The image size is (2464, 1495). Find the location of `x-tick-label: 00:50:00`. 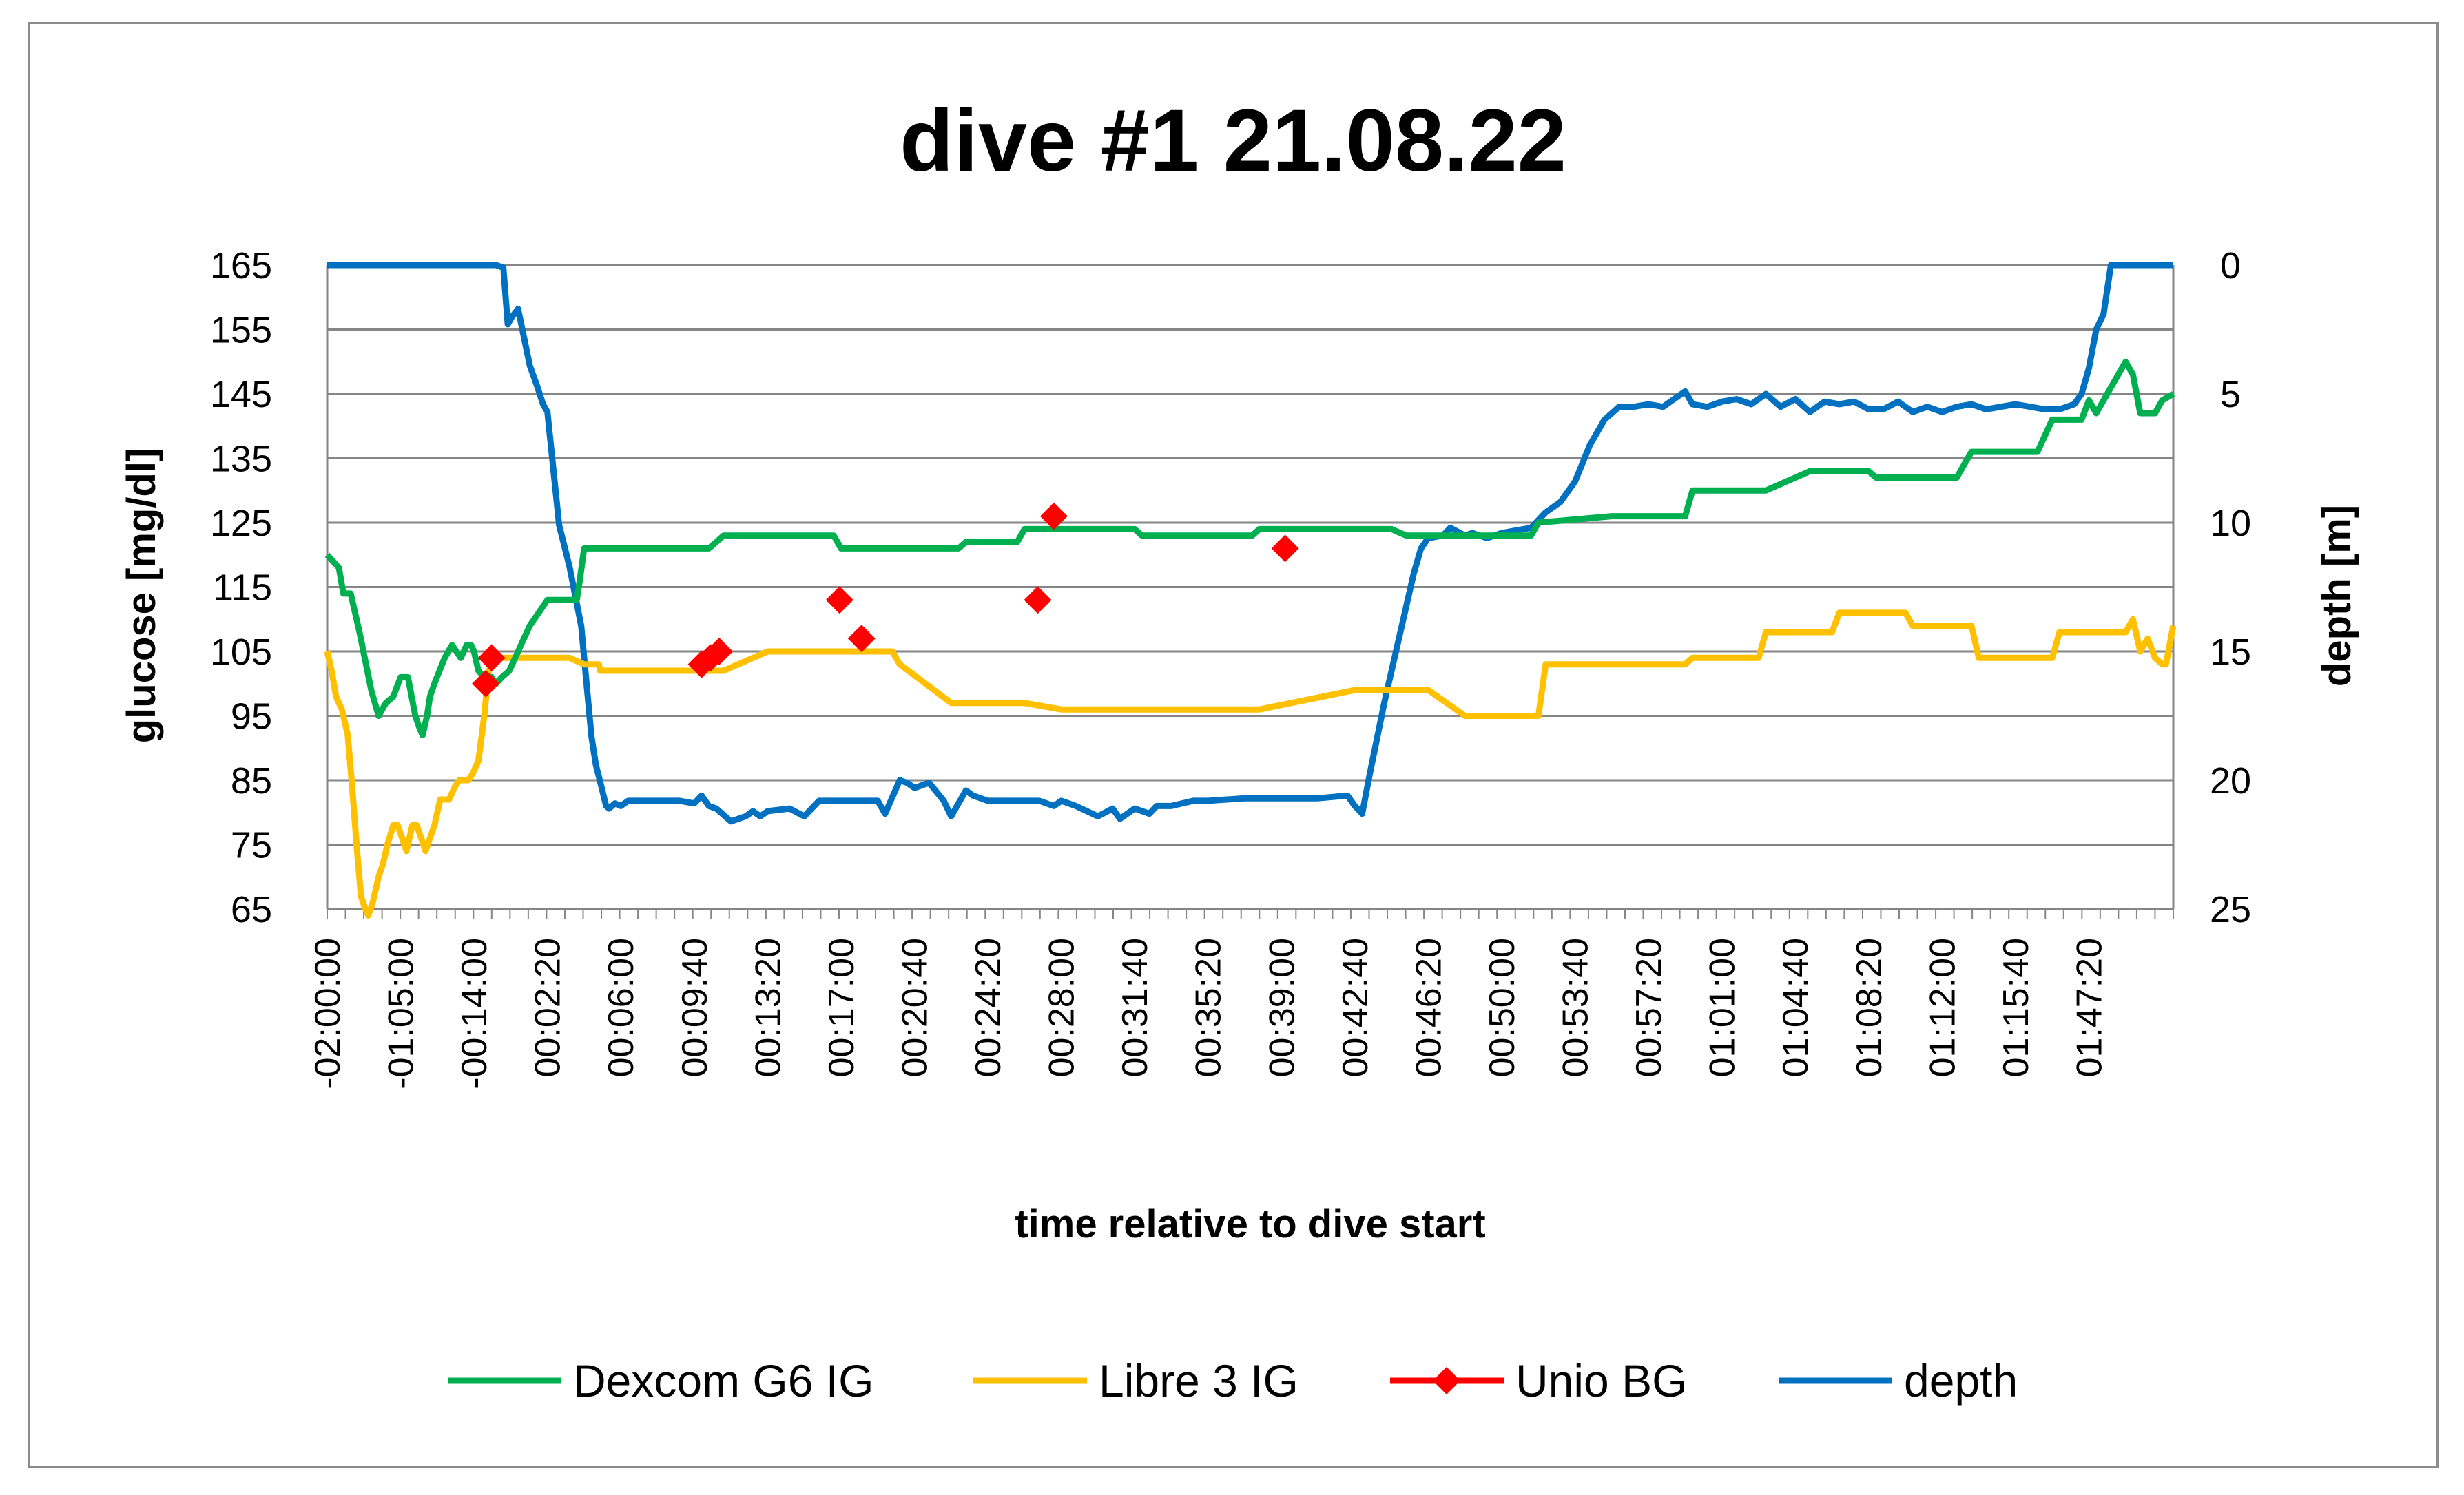

x-tick-label: 00:50:00 is located at coordinates (1502, 1008).